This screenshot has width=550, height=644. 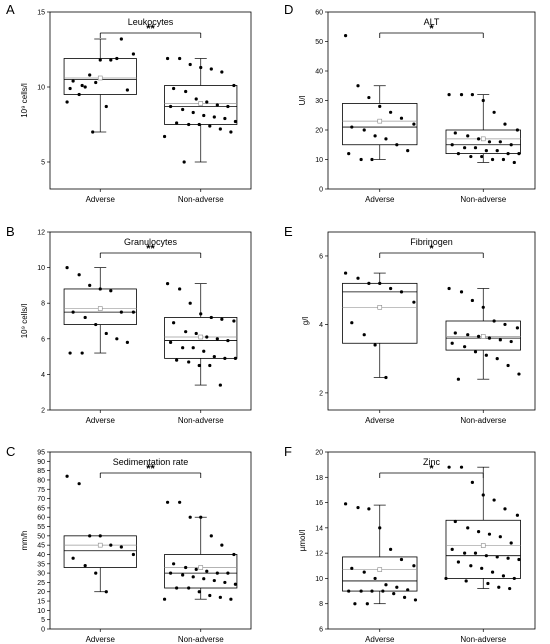 I want to click on y-tick-label: 80, so click(x=41, y=480).